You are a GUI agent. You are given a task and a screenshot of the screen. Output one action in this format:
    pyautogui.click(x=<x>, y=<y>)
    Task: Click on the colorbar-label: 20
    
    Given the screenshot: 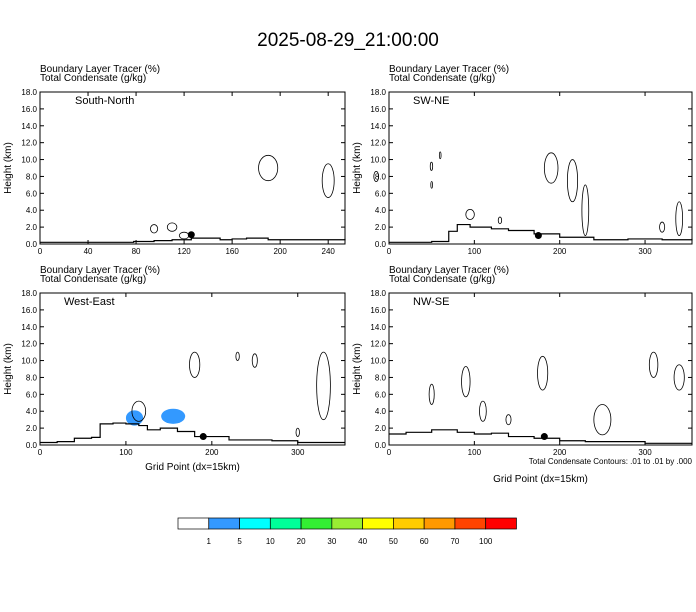 What is the action you would take?
    pyautogui.click(x=301, y=541)
    